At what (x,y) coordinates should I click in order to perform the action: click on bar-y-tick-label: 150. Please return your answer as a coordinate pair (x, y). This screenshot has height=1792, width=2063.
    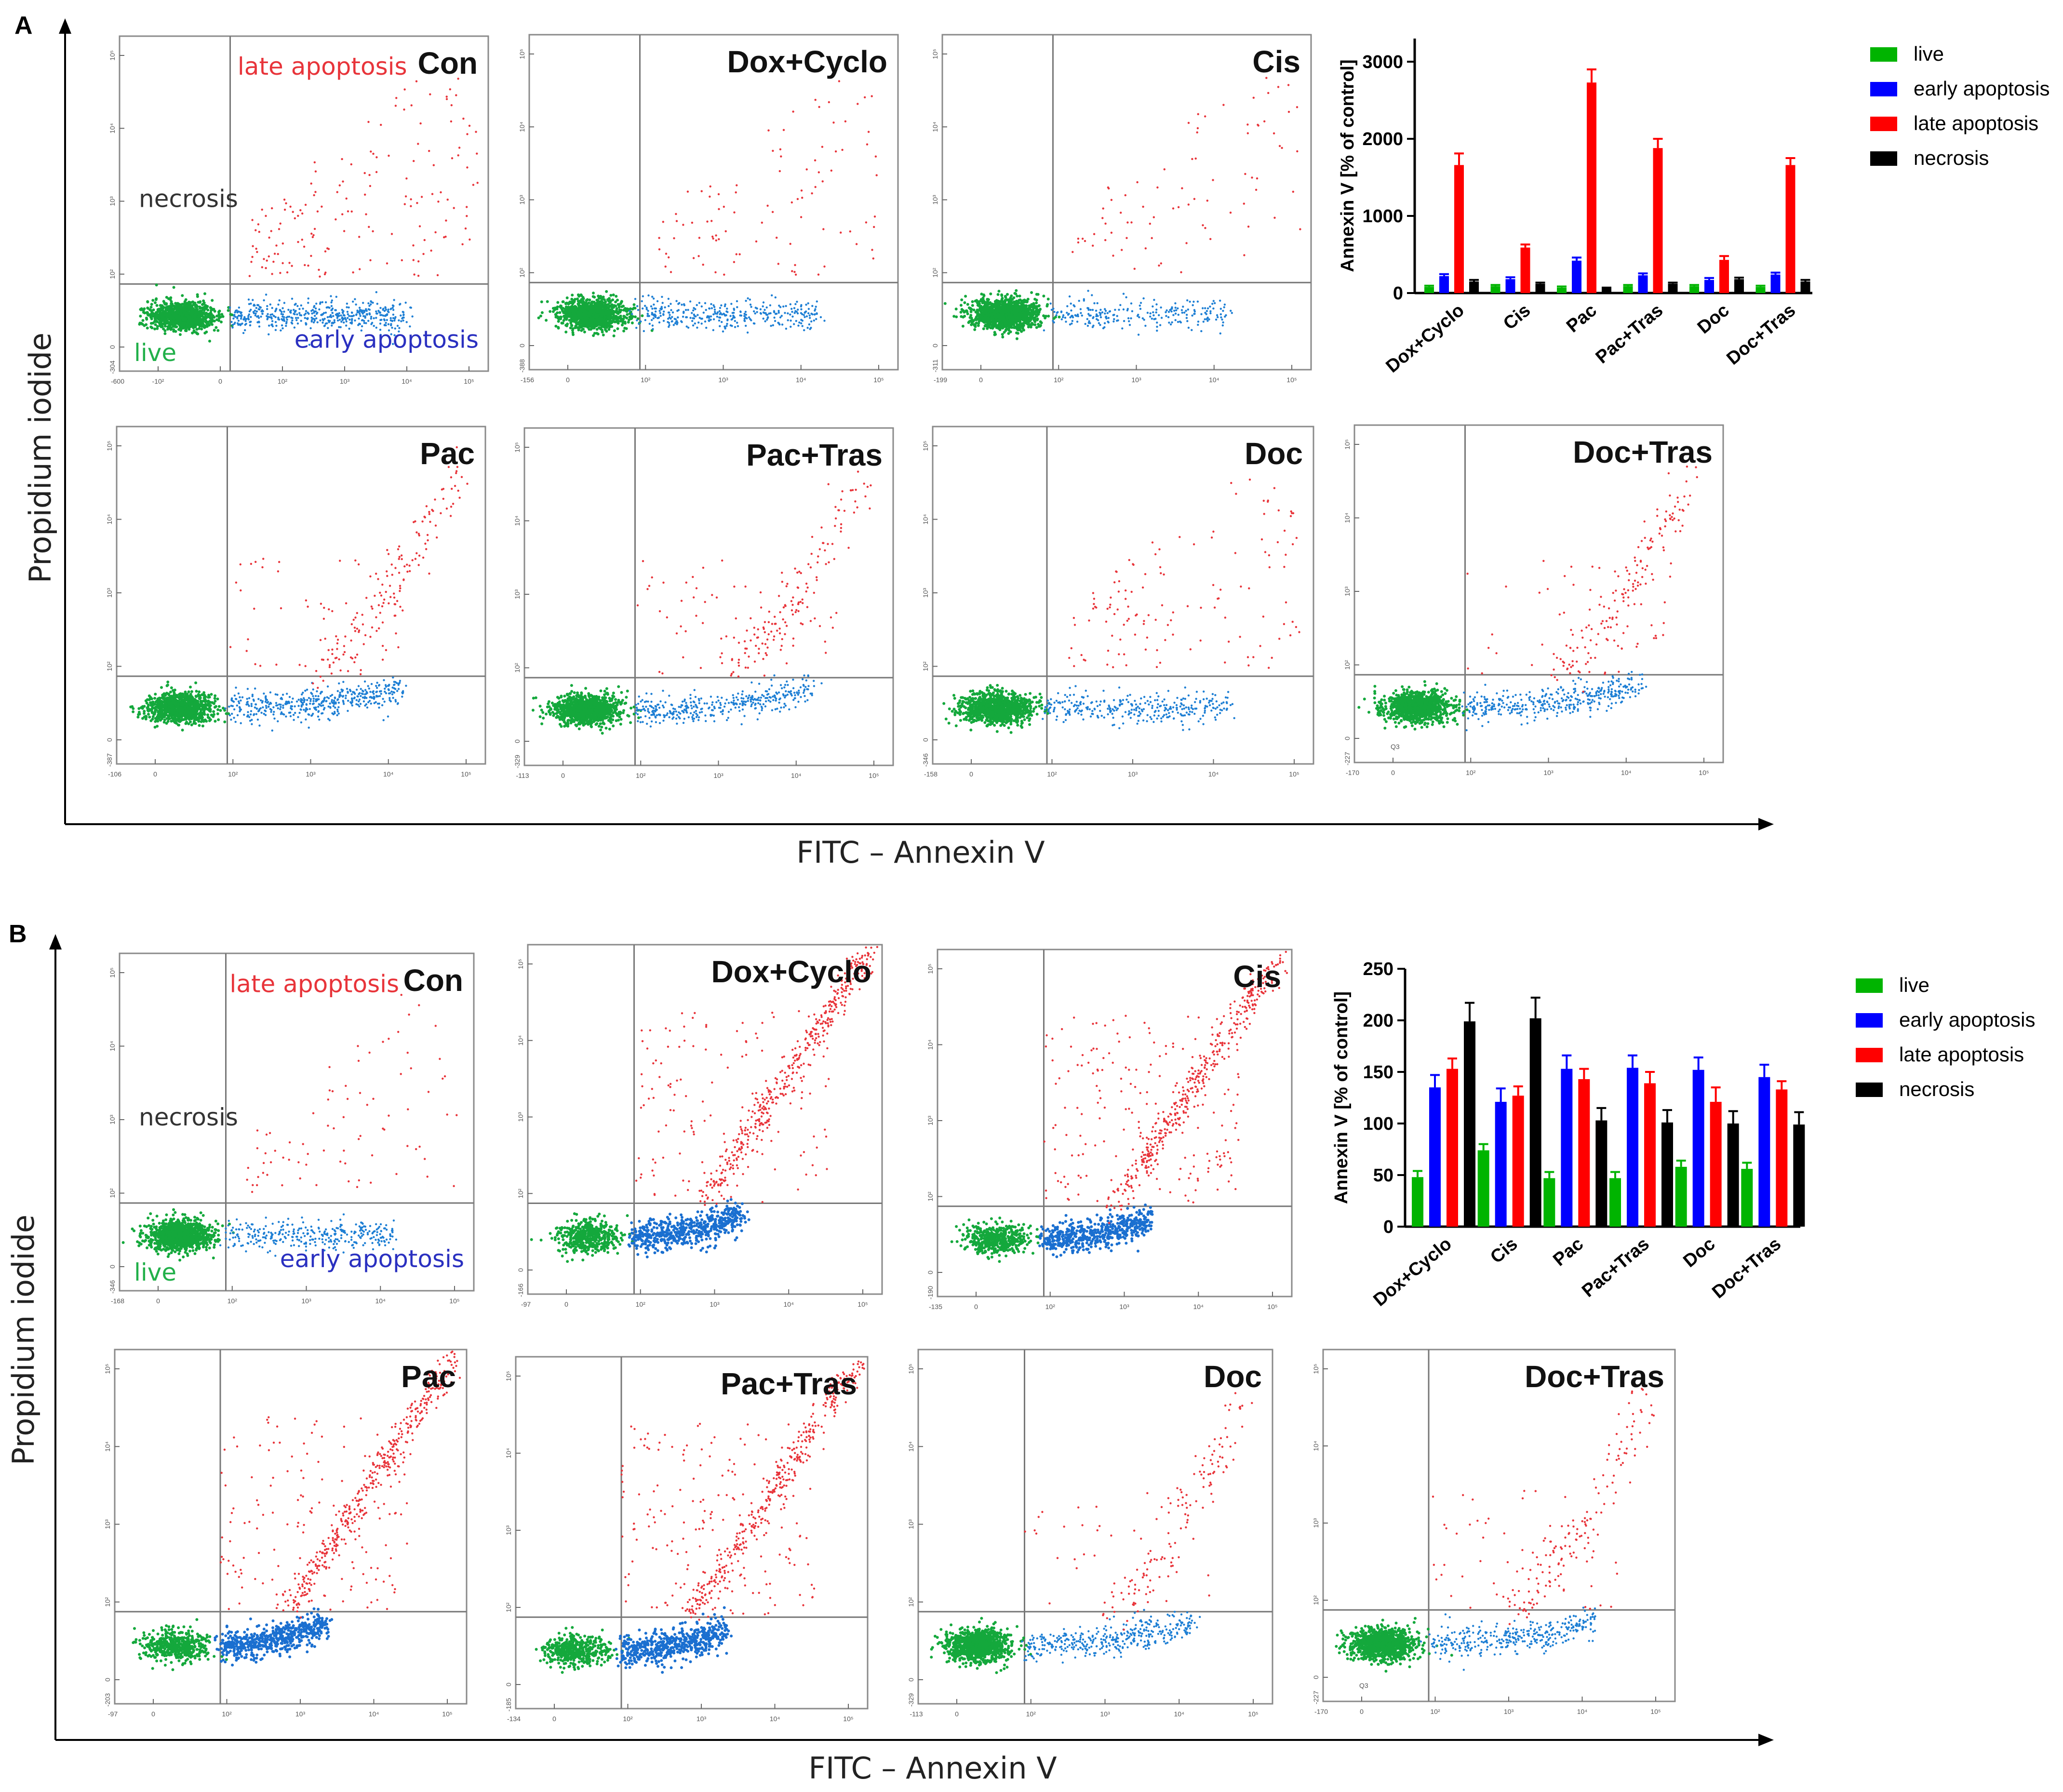
    Looking at the image, I should click on (1378, 1072).